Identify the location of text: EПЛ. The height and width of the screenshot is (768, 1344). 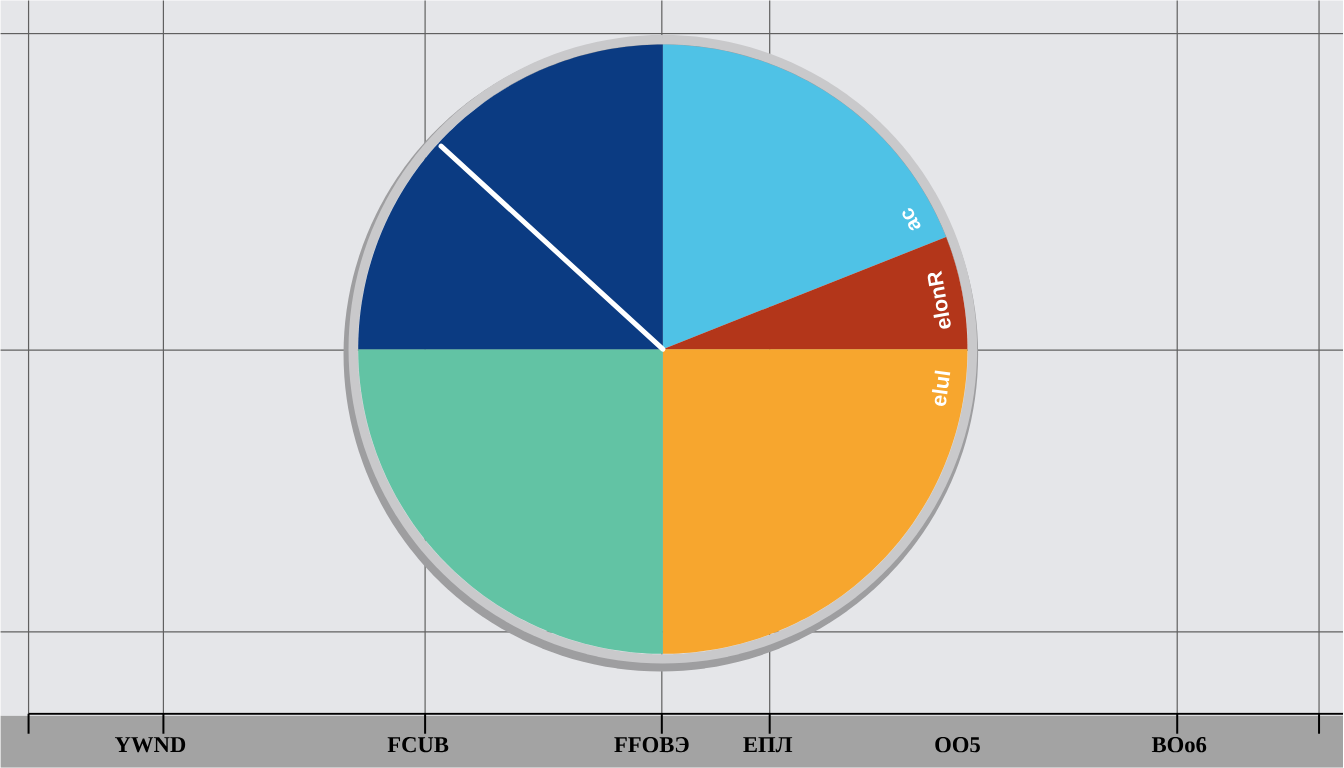
(768, 745).